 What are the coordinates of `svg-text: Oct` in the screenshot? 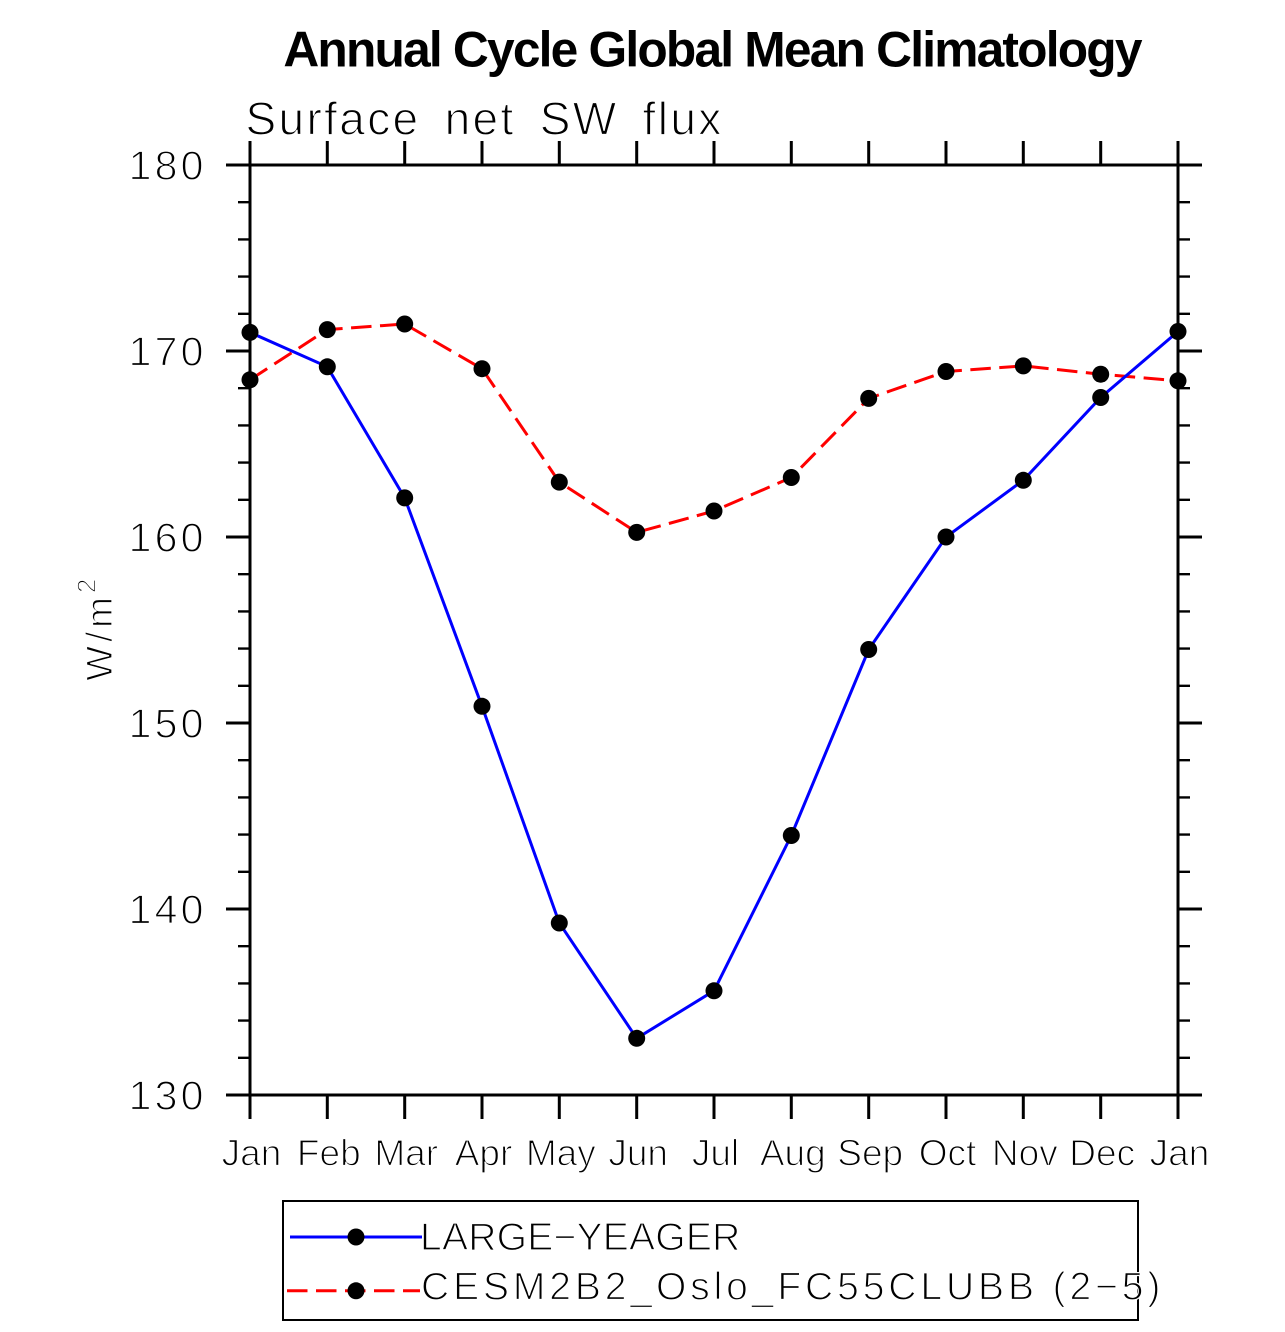 It's located at (948, 1153).